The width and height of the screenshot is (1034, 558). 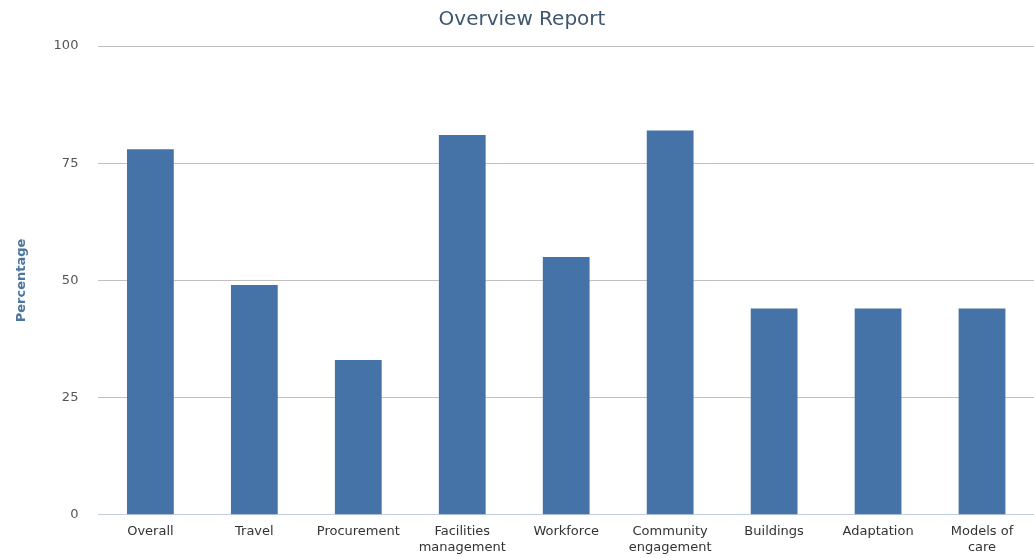 What do you see at coordinates (254, 530) in the screenshot?
I see `x-tick-label: Travel` at bounding box center [254, 530].